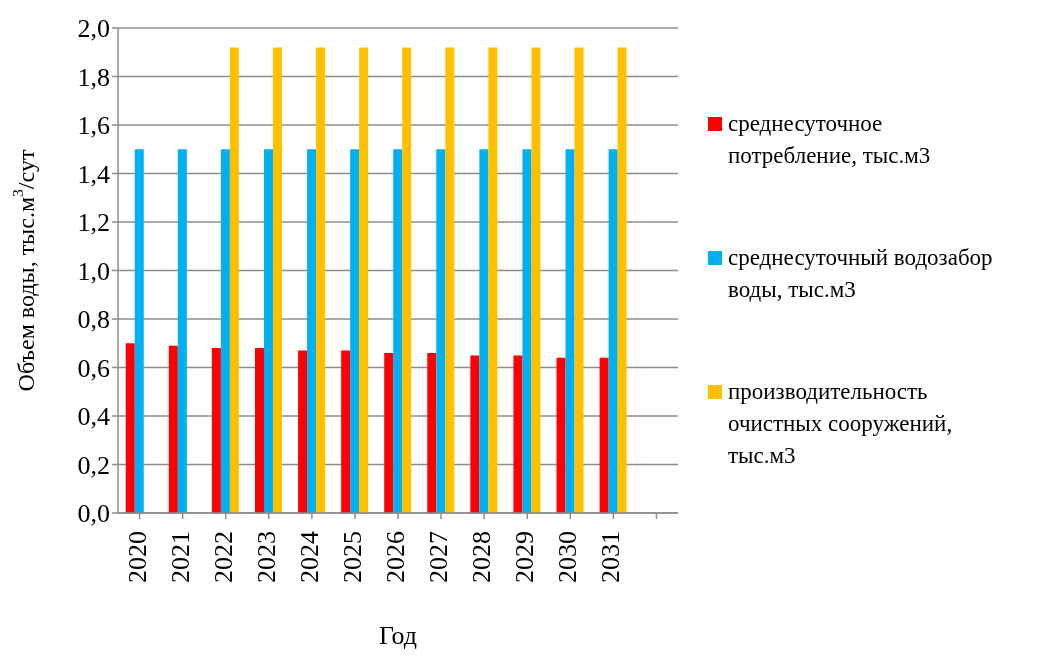 The width and height of the screenshot is (1040, 671). What do you see at coordinates (93, 29) in the screenshot?
I see `y-tick-label: 2,0` at bounding box center [93, 29].